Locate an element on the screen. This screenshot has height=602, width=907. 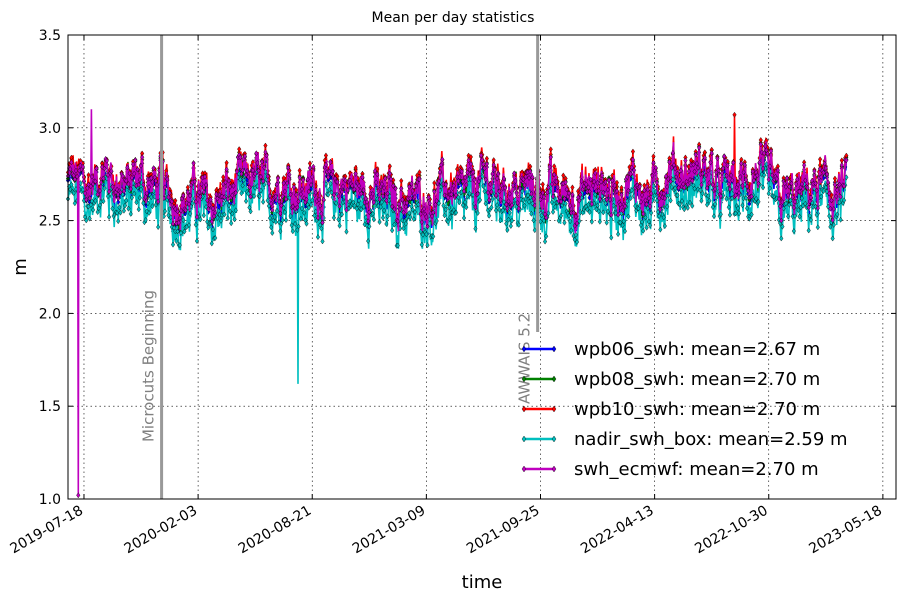
x-tick-label: 2020-02-03 is located at coordinates (161, 530).